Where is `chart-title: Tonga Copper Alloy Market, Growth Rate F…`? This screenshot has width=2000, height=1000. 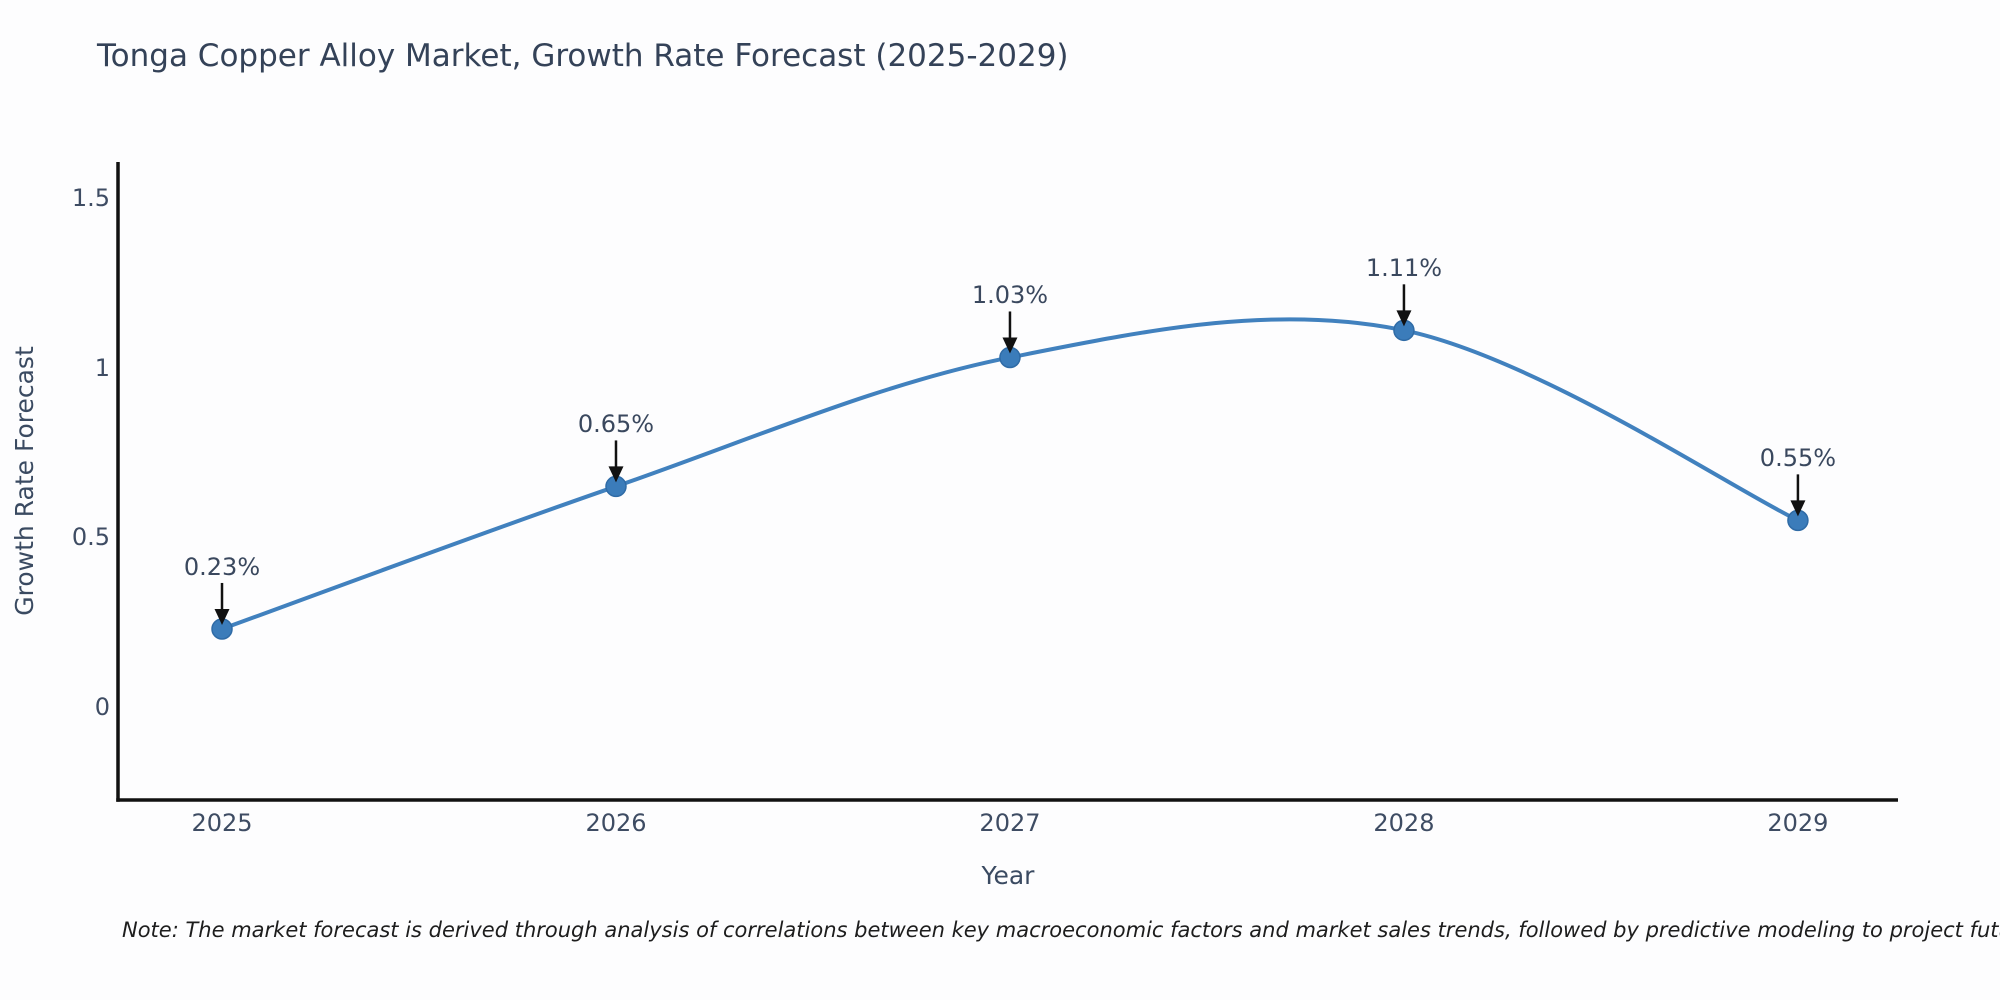 chart-title: Tonga Copper Alloy Market, Growth Rate F… is located at coordinates (583, 56).